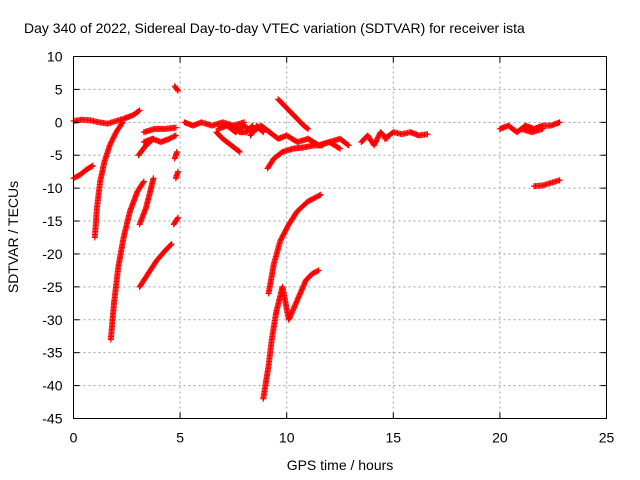 The width and height of the screenshot is (640, 480). I want to click on y-tick-label: -5, so click(56, 155).